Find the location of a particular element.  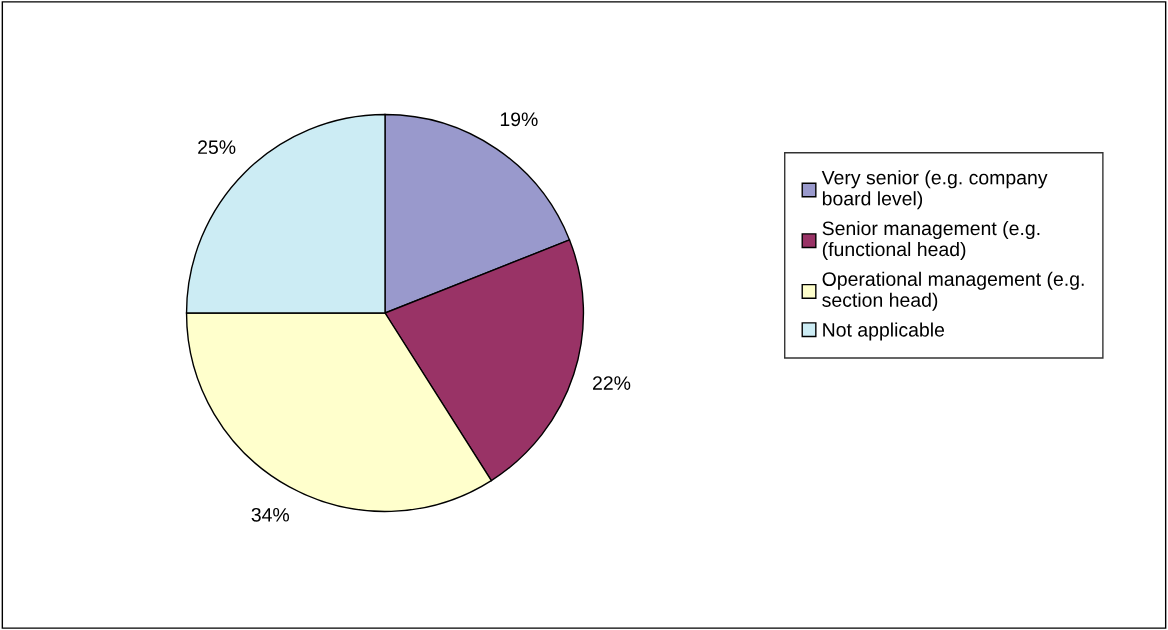

legend-label: Not applicable is located at coordinates (884, 331).